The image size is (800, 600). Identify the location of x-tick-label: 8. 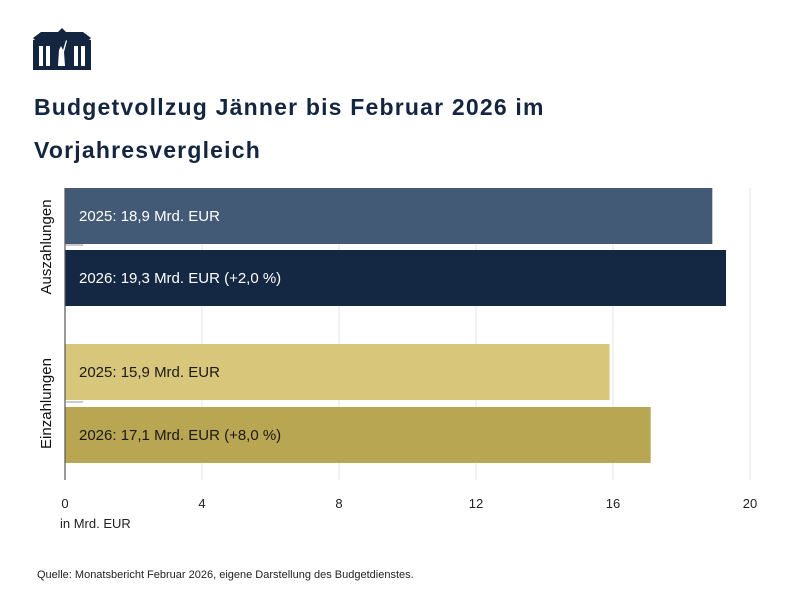
(338, 503).